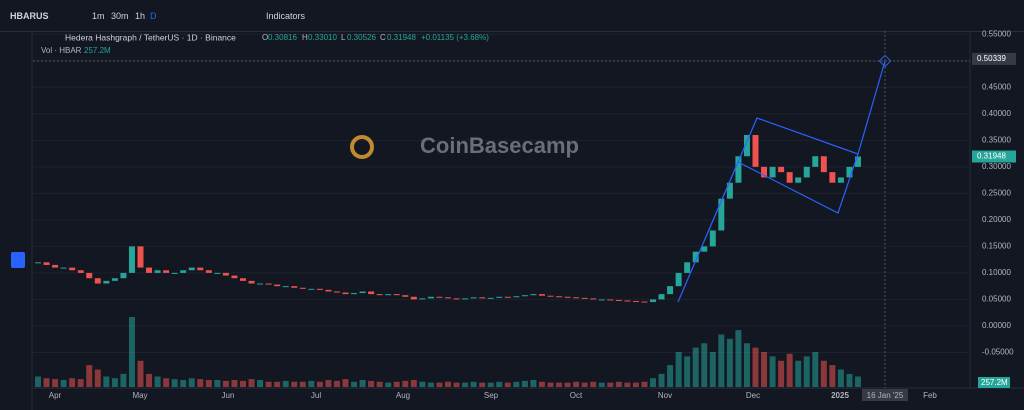  What do you see at coordinates (265, 37) in the screenshot?
I see `legend-o-label: O` at bounding box center [265, 37].